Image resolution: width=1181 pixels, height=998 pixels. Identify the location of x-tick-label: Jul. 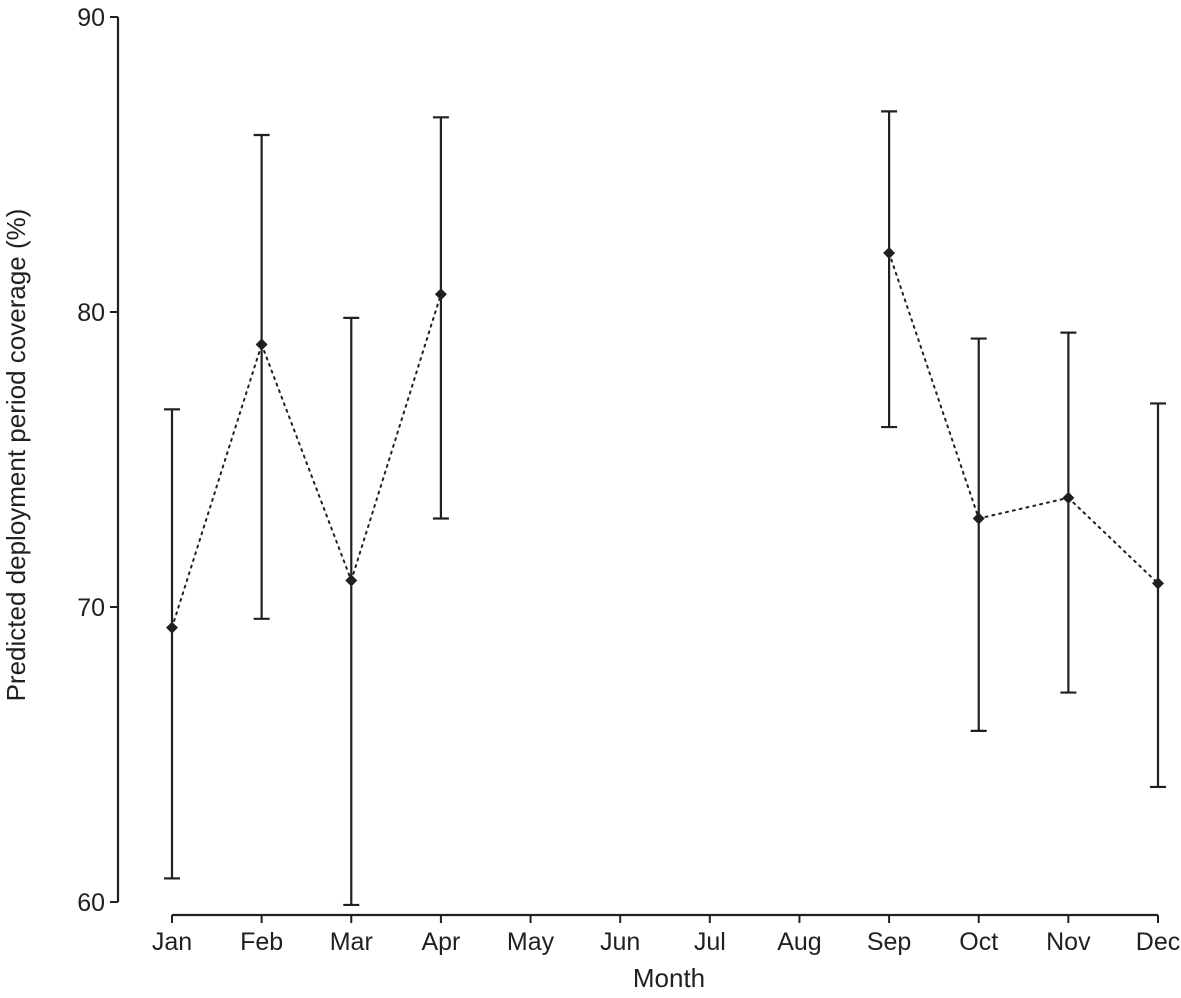
(710, 942).